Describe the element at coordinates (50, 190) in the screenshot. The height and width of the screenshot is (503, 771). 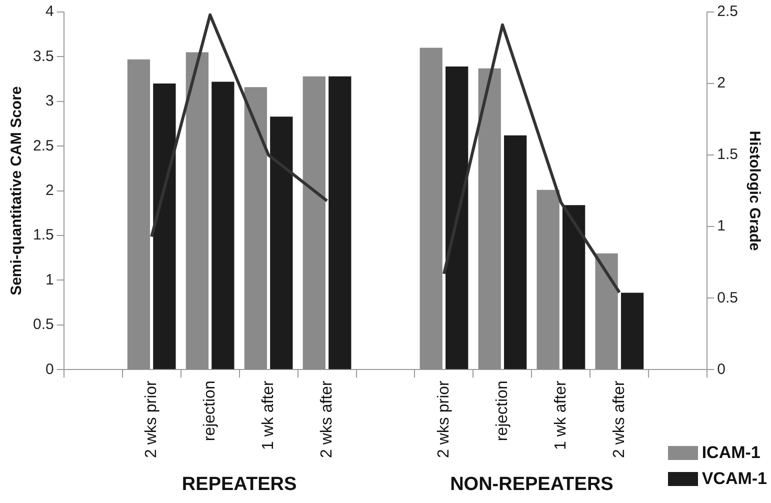
I see `y-tick-label: 2` at that location.